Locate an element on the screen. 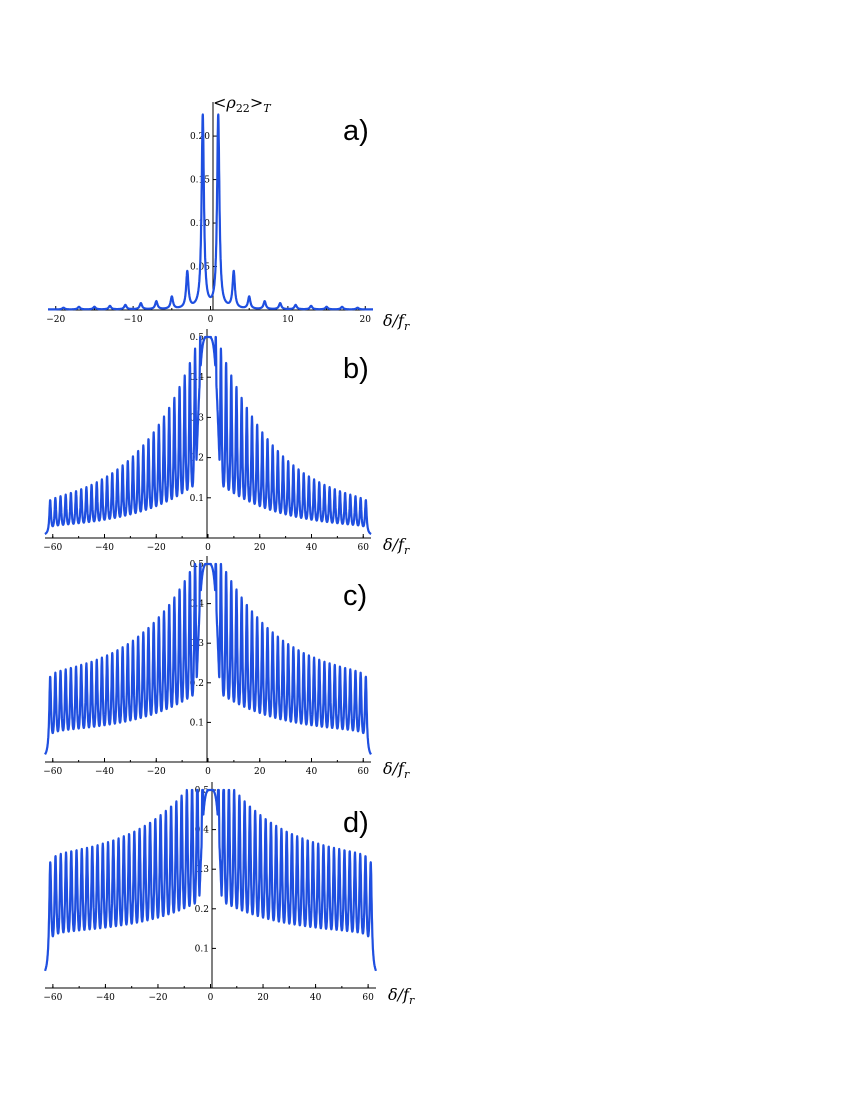 The height and width of the screenshot is (1100, 850). panel-label: d) is located at coordinates (356, 823).